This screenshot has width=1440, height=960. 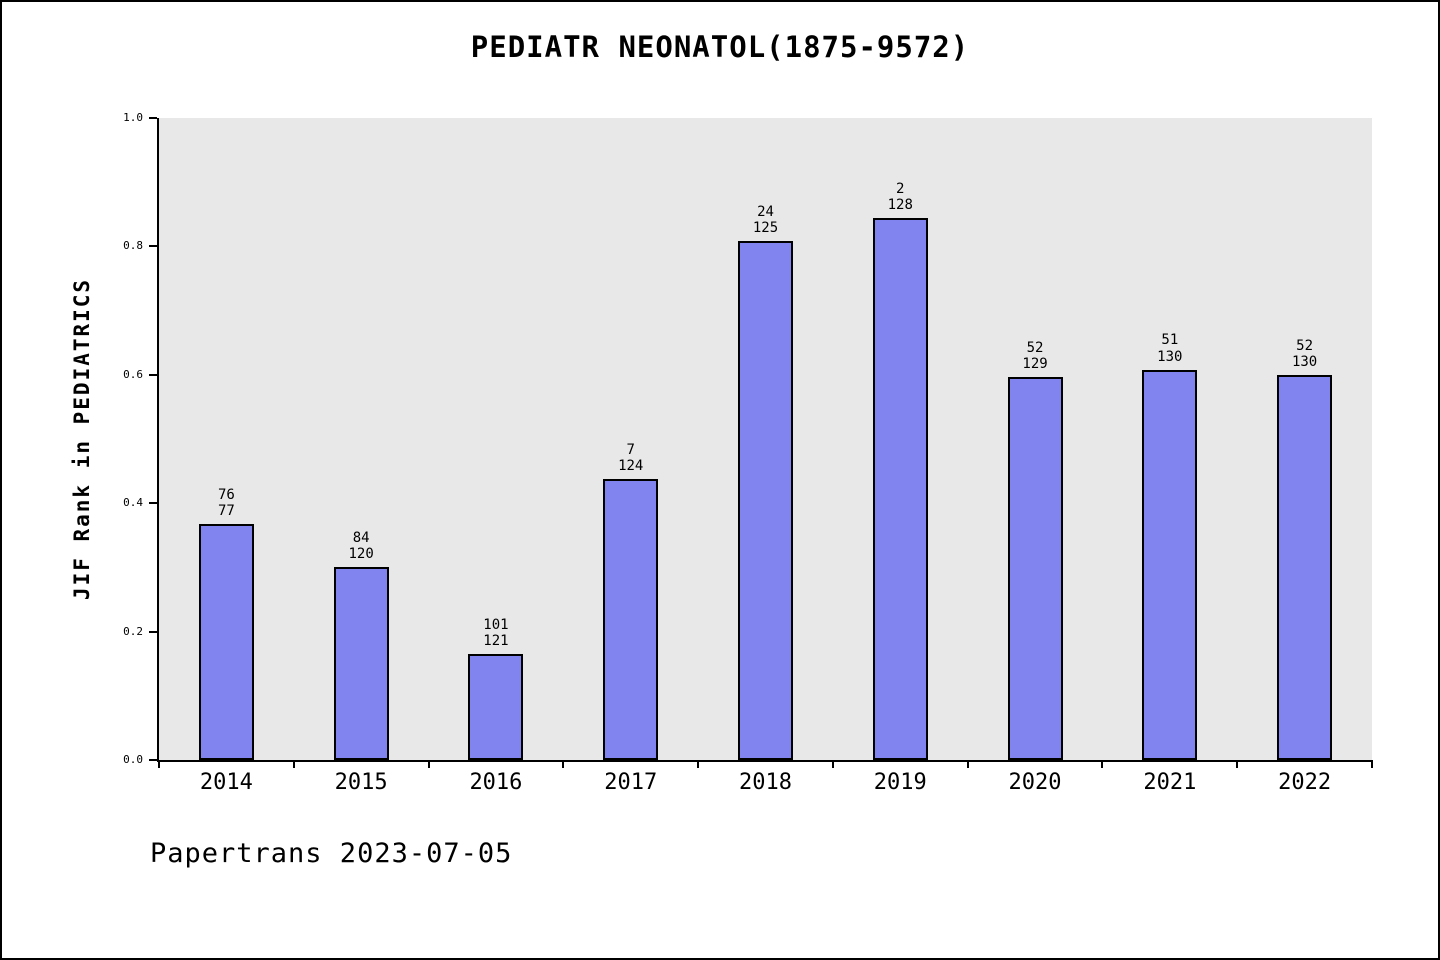 I want to click on x-category-label: 2021, so click(x=1170, y=782).